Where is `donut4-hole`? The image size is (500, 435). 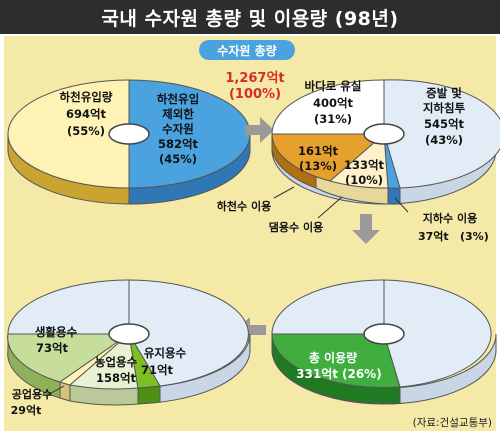
donut4-hole is located at coordinates (129, 334).